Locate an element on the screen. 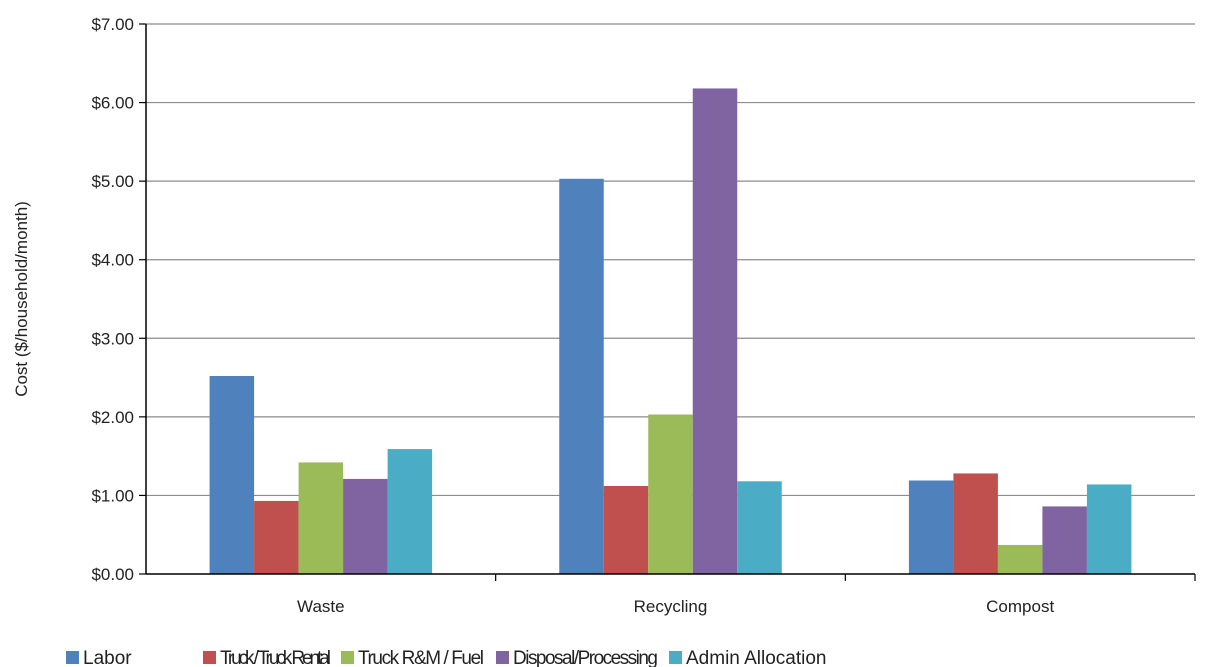 The height and width of the screenshot is (667, 1209). y-tick-label: $3.00 is located at coordinates (112, 338).